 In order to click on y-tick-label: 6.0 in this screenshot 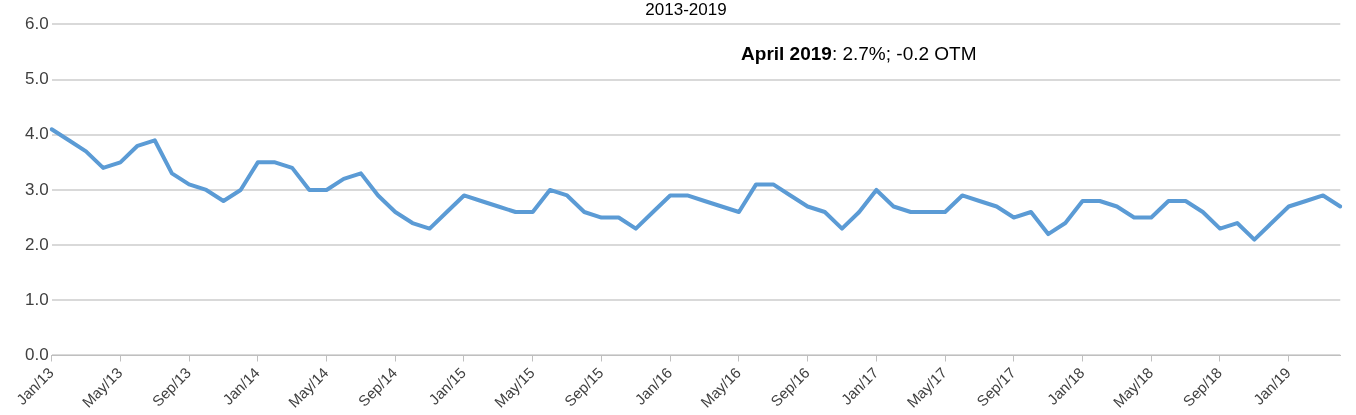, I will do `click(36, 24)`.